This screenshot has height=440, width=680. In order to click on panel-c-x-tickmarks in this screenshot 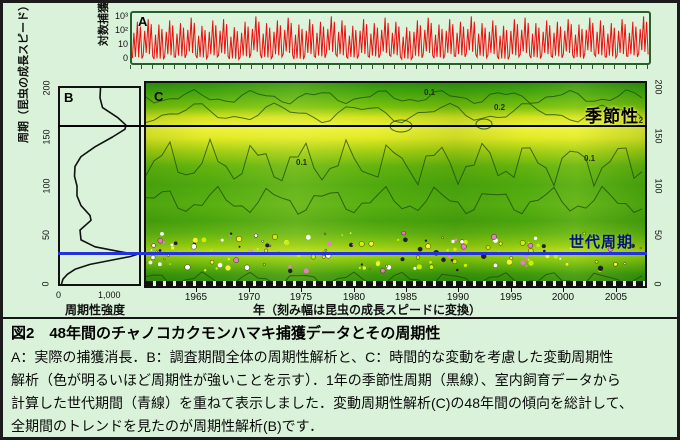, I will do `click(395, 283)`.